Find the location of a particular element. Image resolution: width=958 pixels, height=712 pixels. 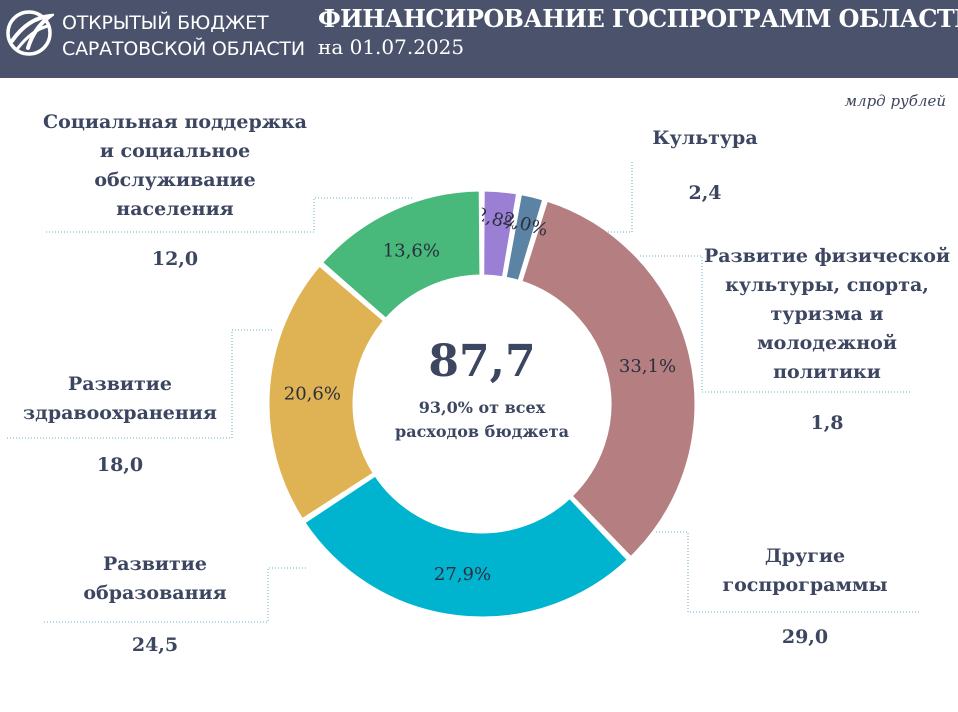

label-health-line-1: Развитие is located at coordinates (120, 384).